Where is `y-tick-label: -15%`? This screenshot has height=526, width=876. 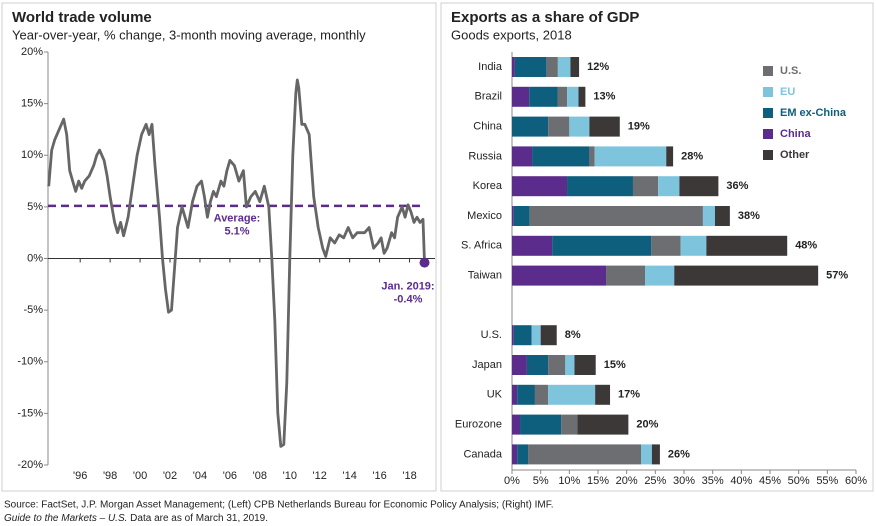 y-tick-label: -15% is located at coordinates (30, 413).